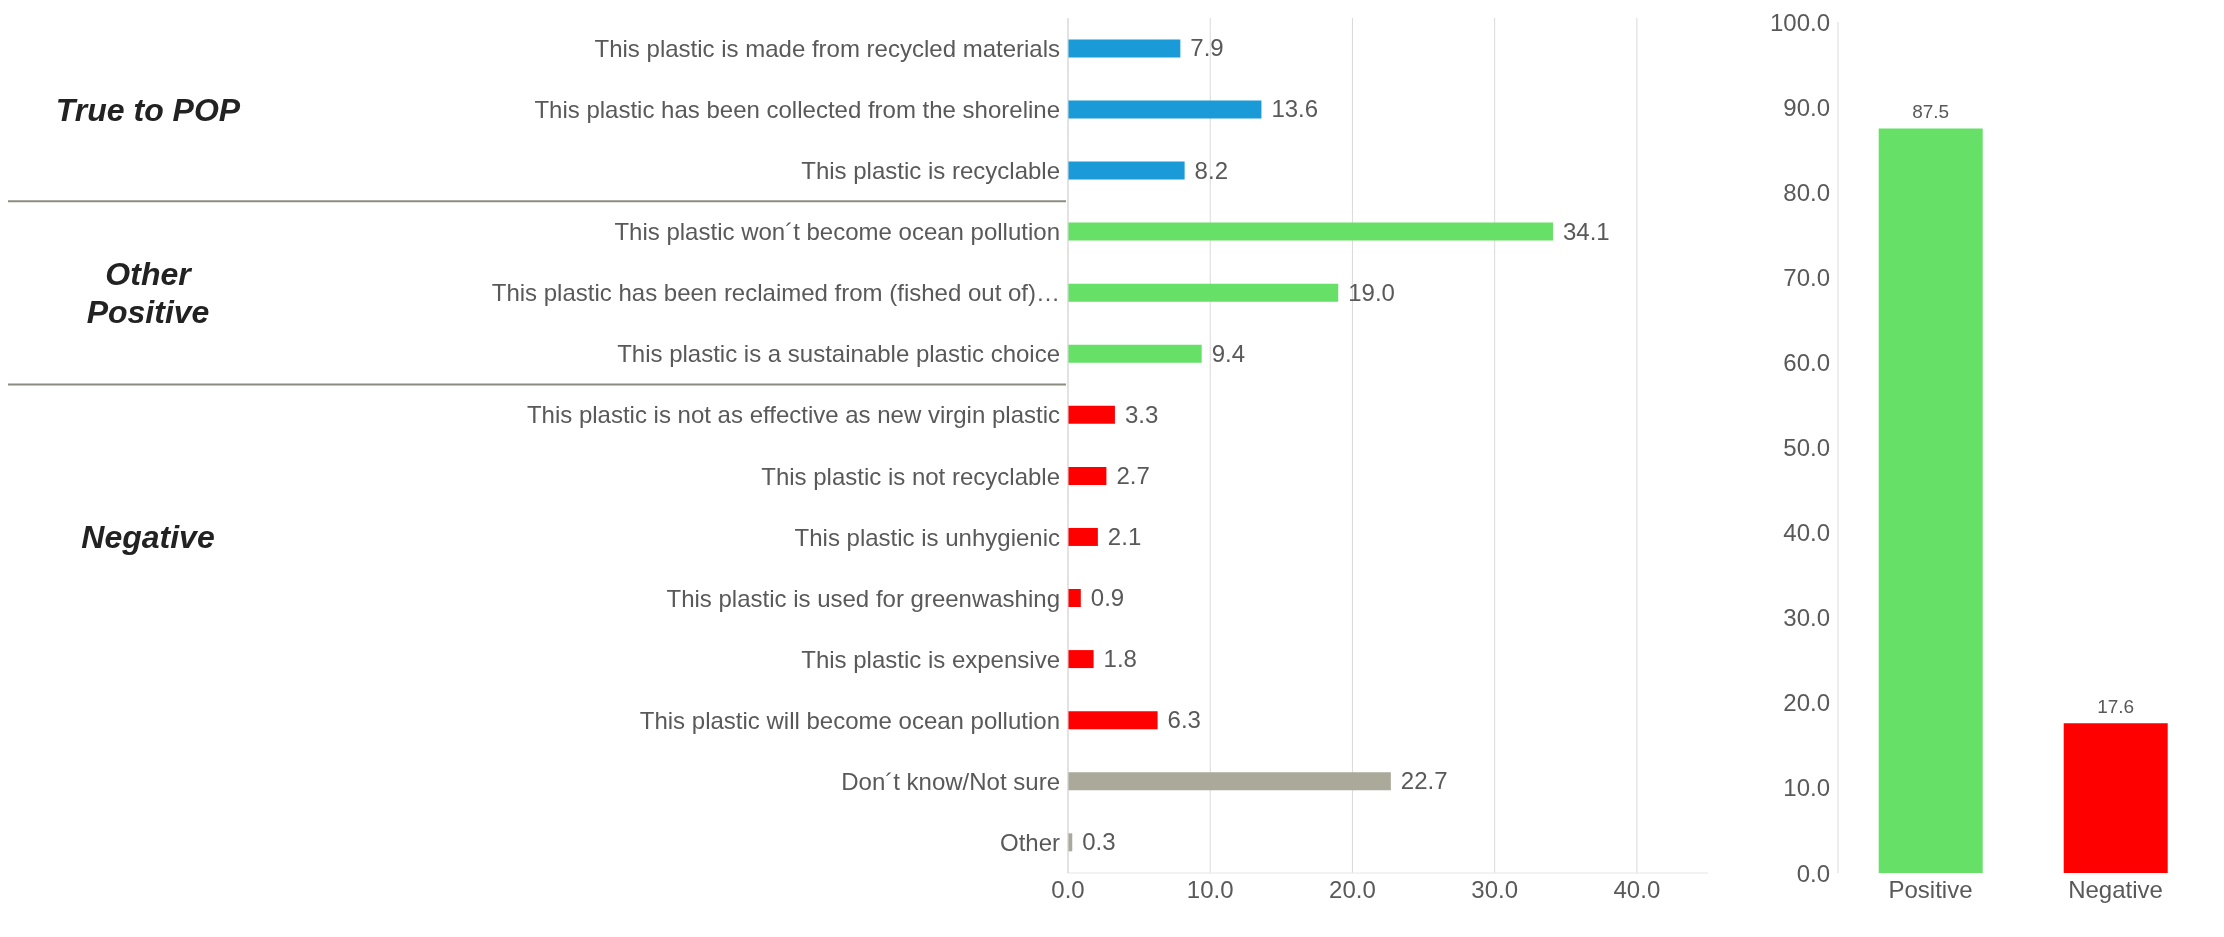 Image resolution: width=2224 pixels, height=937 pixels. Describe the element at coordinates (910, 476) in the screenshot. I see `y-tick-label: This plastic is not recyclable` at that location.